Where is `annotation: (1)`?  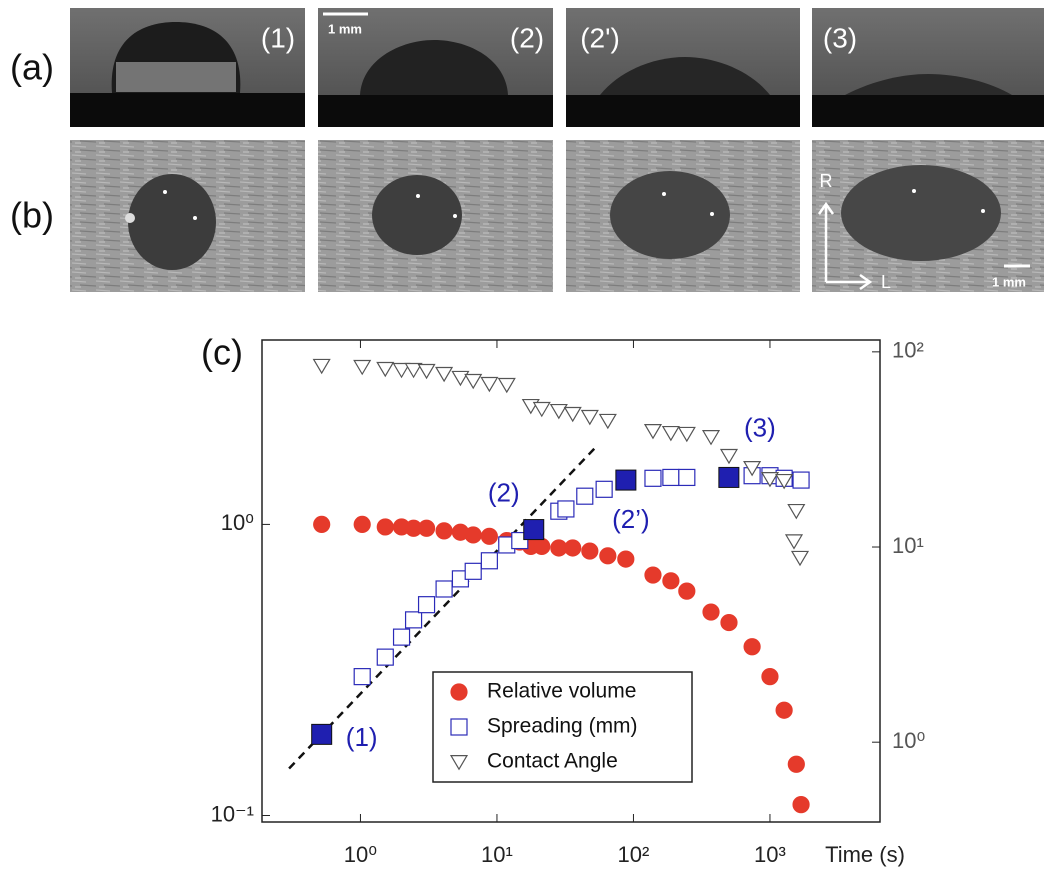 annotation: (1) is located at coordinates (362, 737).